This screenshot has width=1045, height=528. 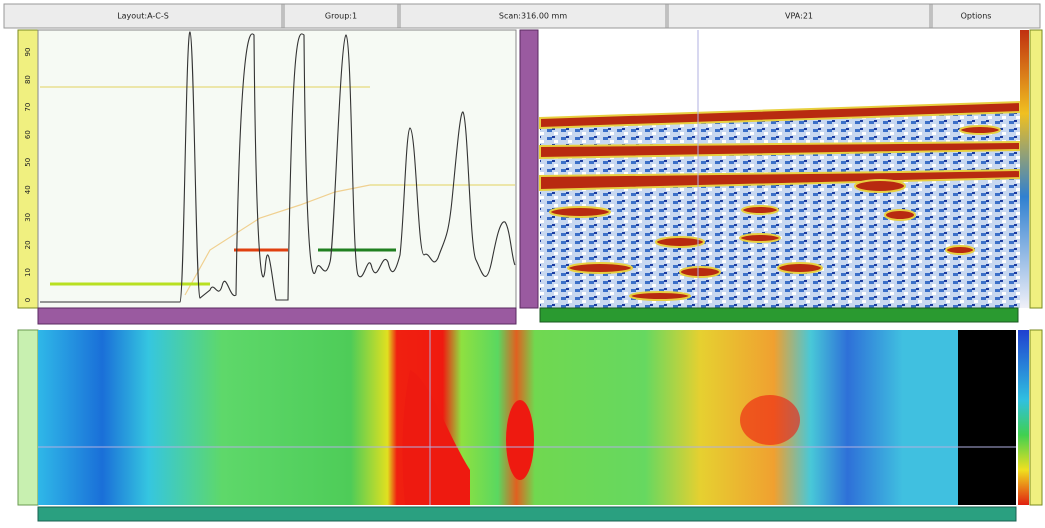 I want to click on palette-ruler, so click(x=1036, y=417).